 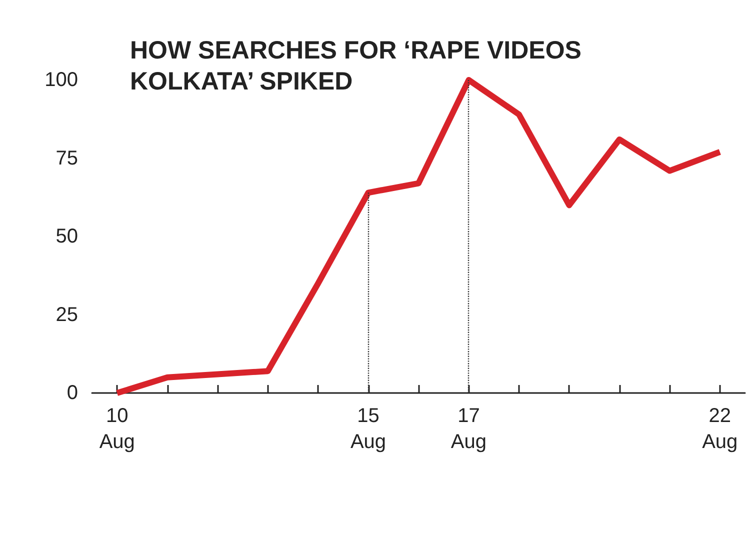 What do you see at coordinates (67, 237) in the screenshot?
I see `y-tick-label: 50` at bounding box center [67, 237].